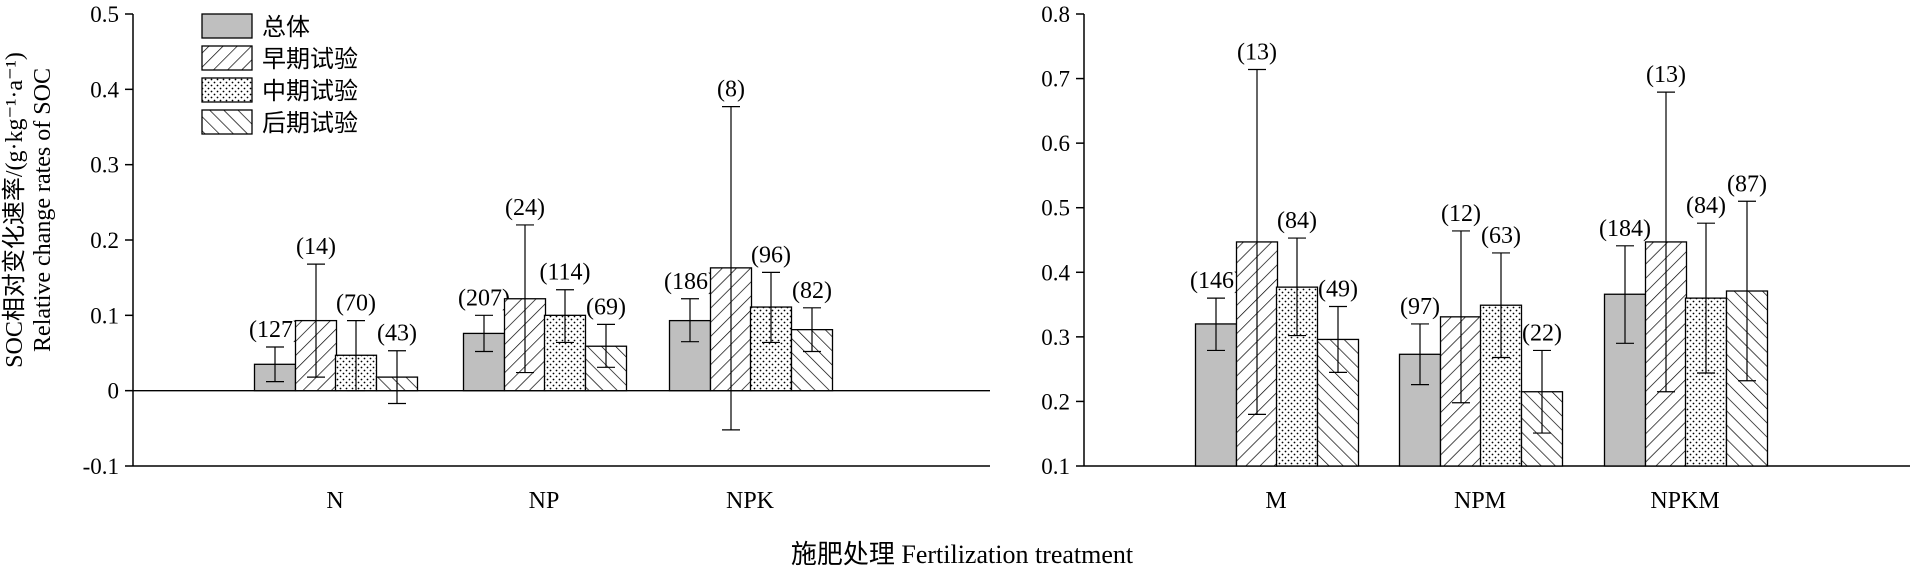 This screenshot has width=1925, height=570. Describe the element at coordinates (1501, 236) in the screenshot. I see `right-sample-size-label: (63)` at that location.